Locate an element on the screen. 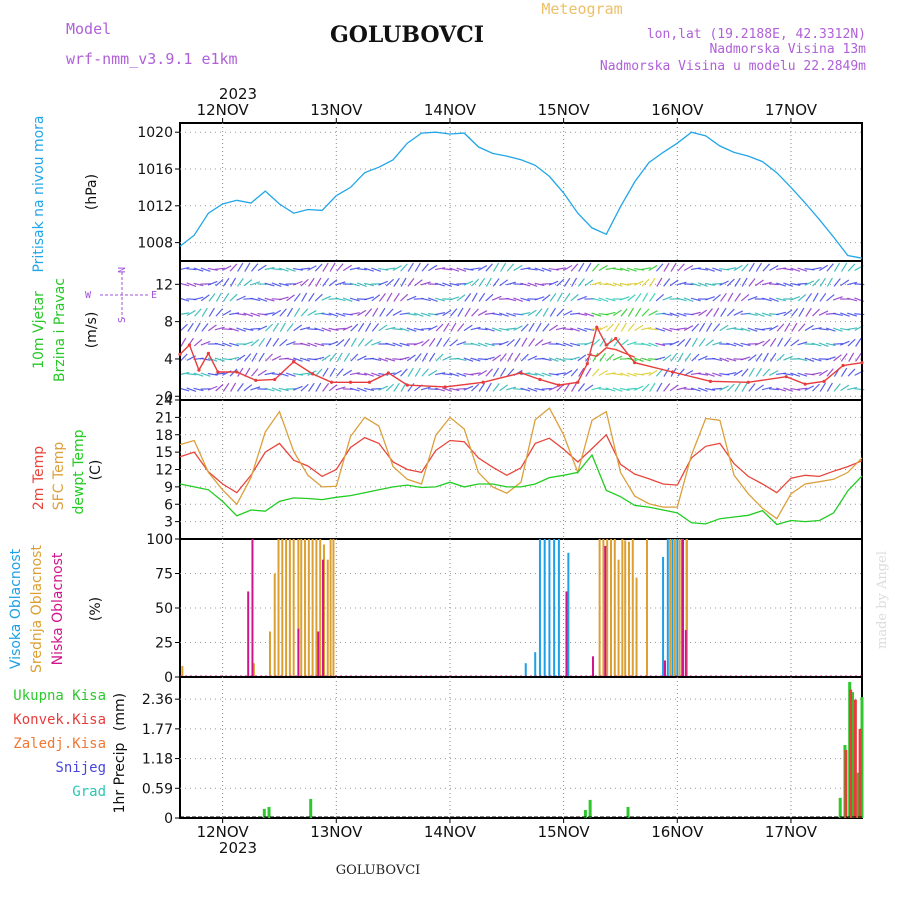 This screenshot has width=900, height=900. wind-ylabel-2: Brzina i Pravac is located at coordinates (60, 330).